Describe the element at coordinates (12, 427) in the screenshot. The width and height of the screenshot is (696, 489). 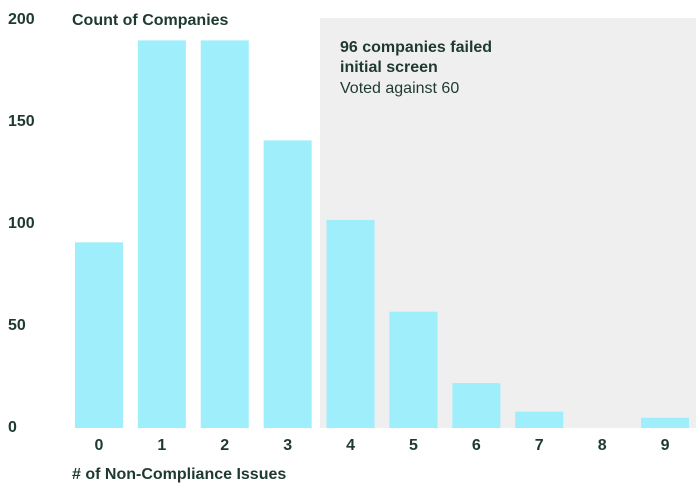
I see `y-tick-label: 0` at that location.